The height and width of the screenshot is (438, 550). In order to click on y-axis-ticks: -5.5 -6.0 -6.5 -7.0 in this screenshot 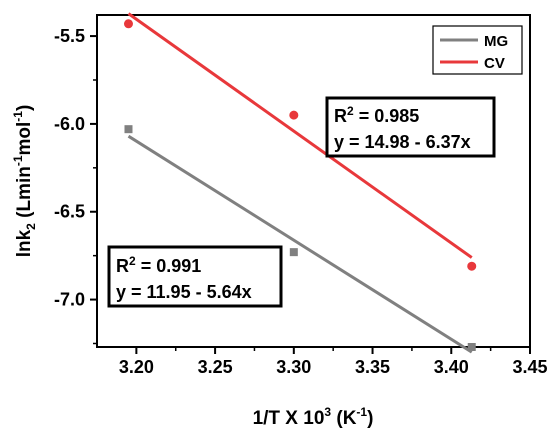, I will do `click(75, 185)`.